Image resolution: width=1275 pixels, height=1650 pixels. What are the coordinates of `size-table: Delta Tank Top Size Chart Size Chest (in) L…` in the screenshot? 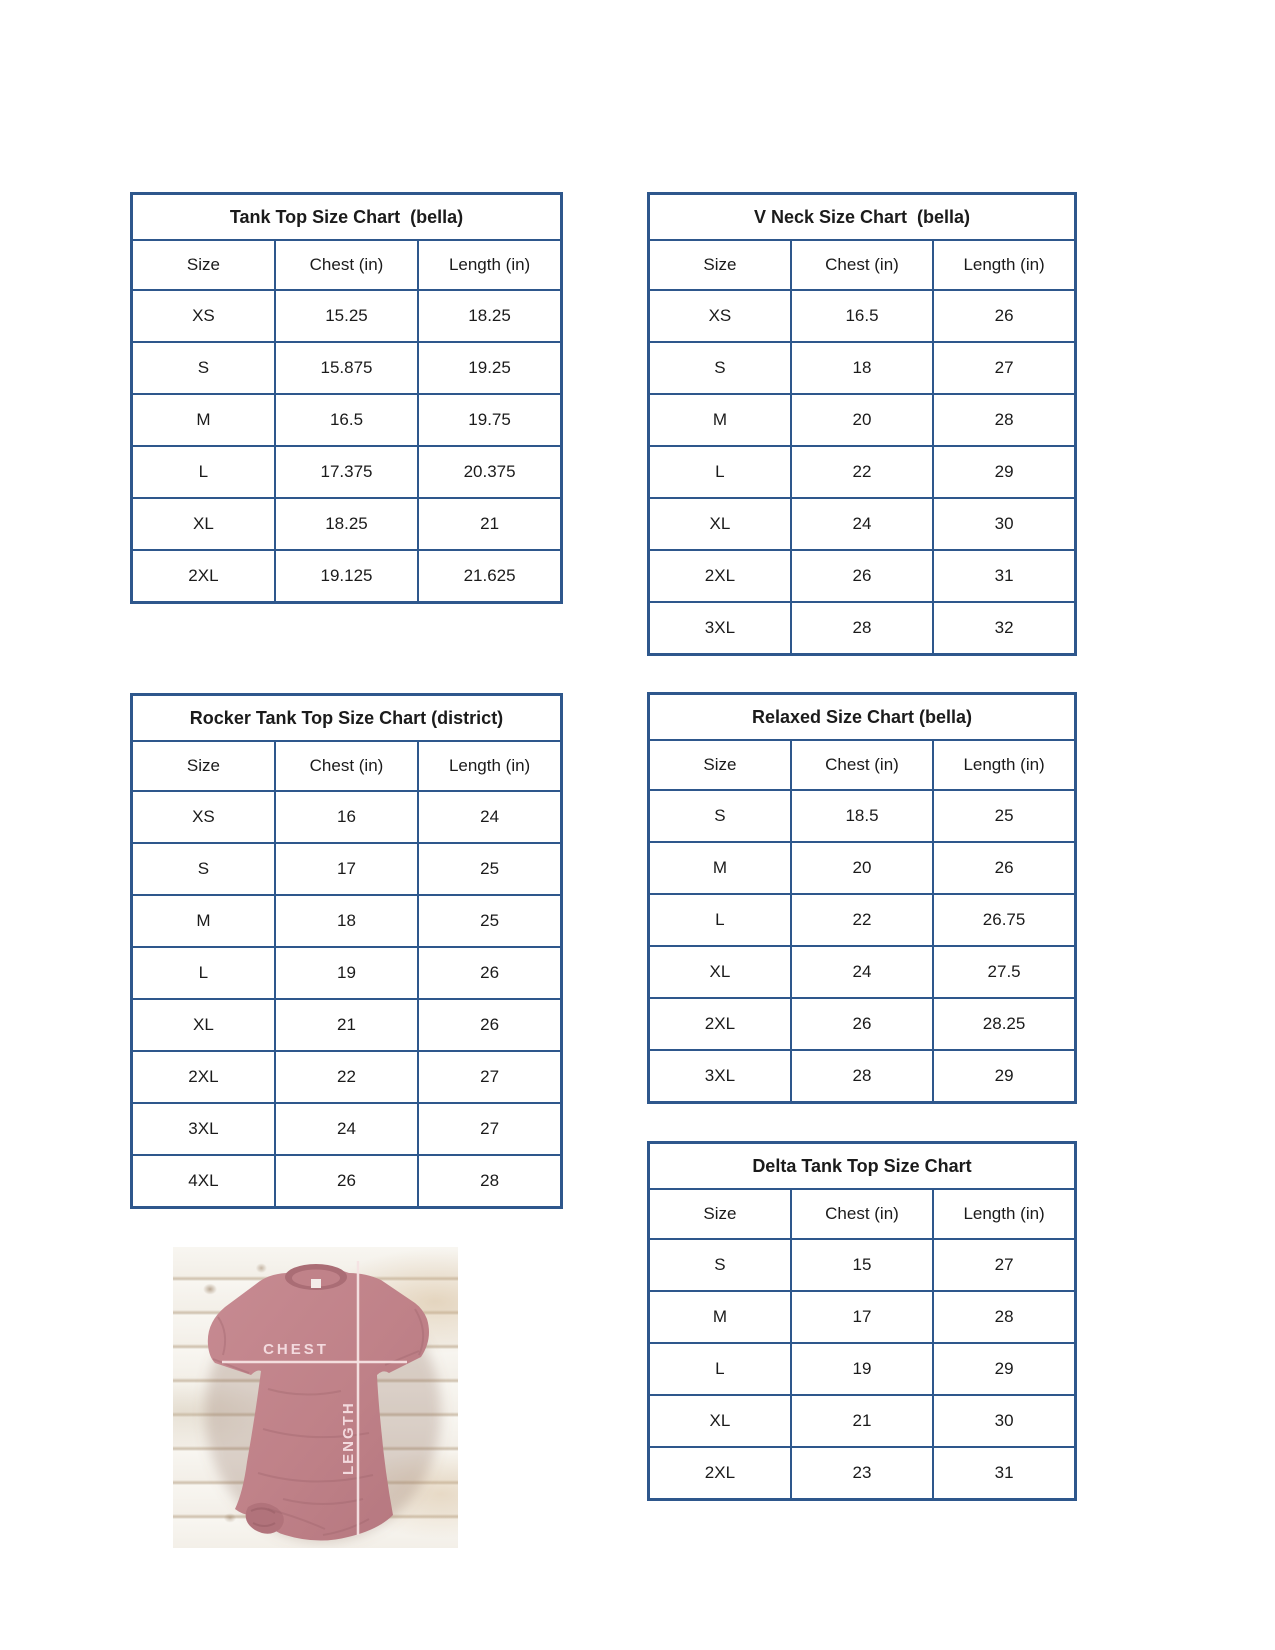 It's located at (862, 1321).